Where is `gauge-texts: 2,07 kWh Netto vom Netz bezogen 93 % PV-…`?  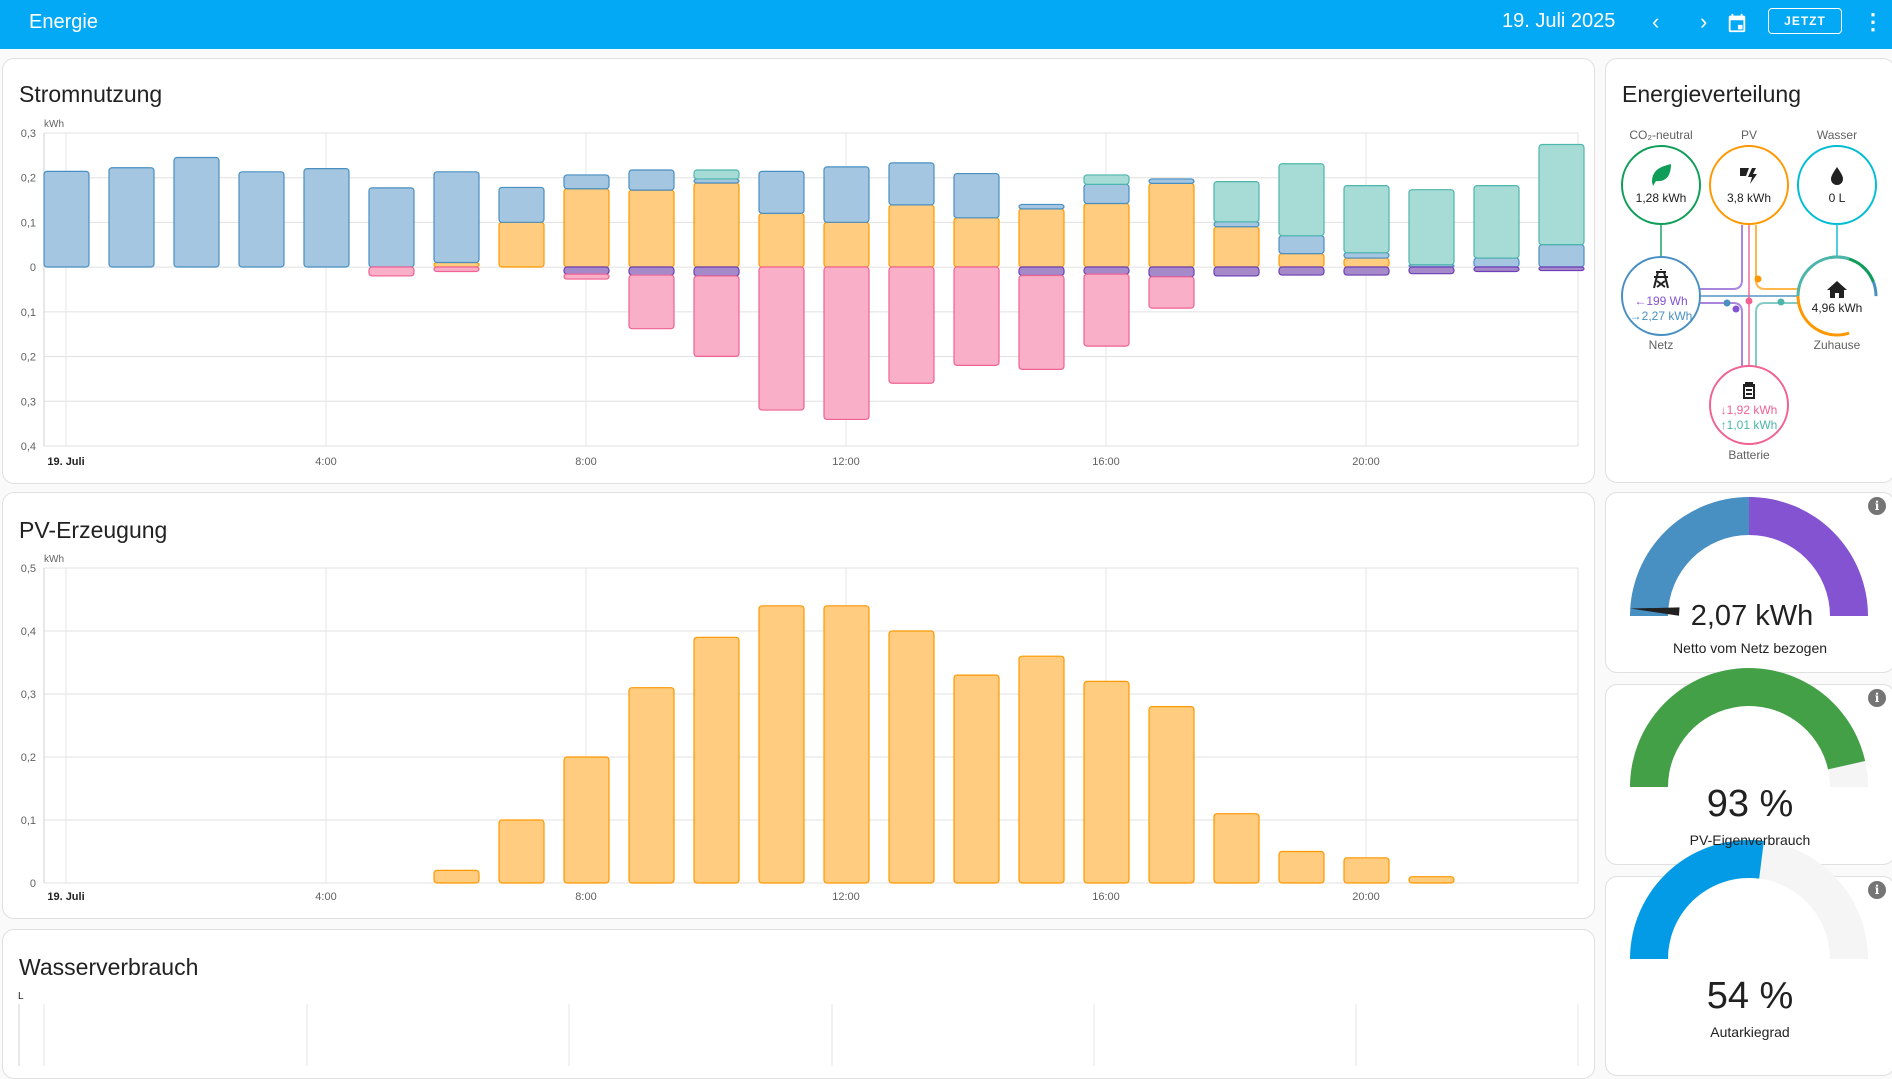 gauge-texts: 2,07 kWh Netto vom Netz bezogen 93 % PV-… is located at coordinates (1748, 533).